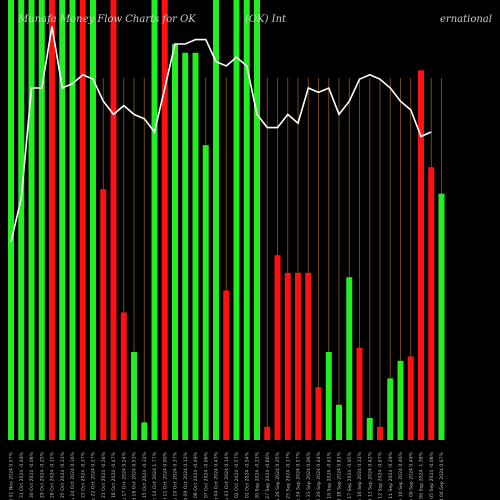  I want to click on x-tick-label: Thu 05 Sep 2024 -0.08%, so click(432, 475).